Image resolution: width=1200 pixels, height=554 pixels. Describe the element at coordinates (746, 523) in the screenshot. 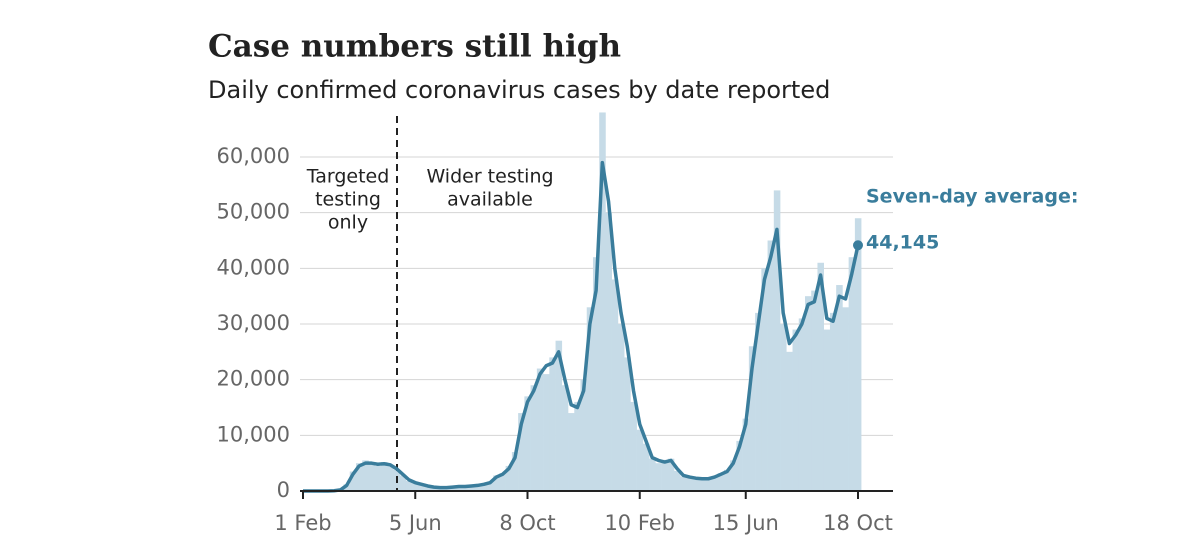

I see `x-tick-label: 15 Jun` at that location.